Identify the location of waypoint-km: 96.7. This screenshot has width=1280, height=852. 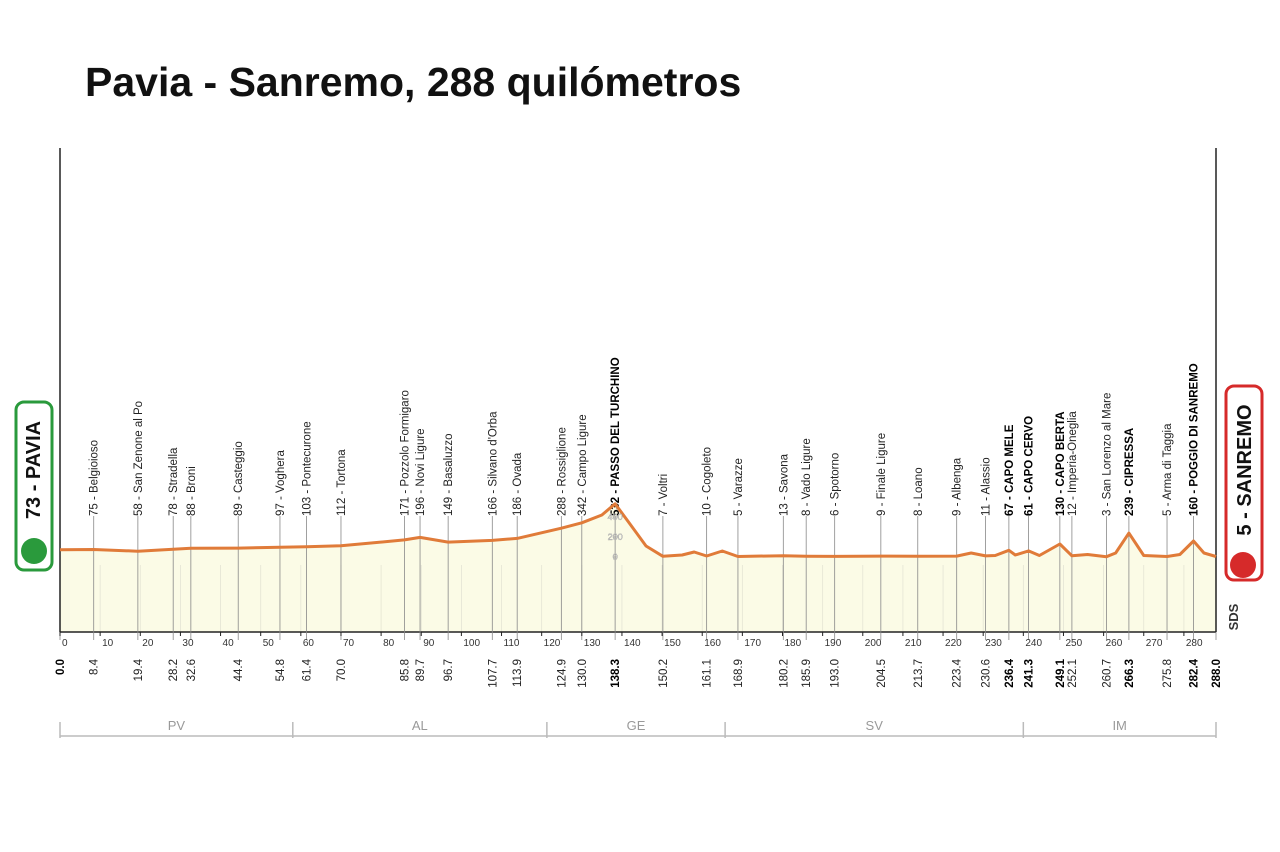
(449, 670).